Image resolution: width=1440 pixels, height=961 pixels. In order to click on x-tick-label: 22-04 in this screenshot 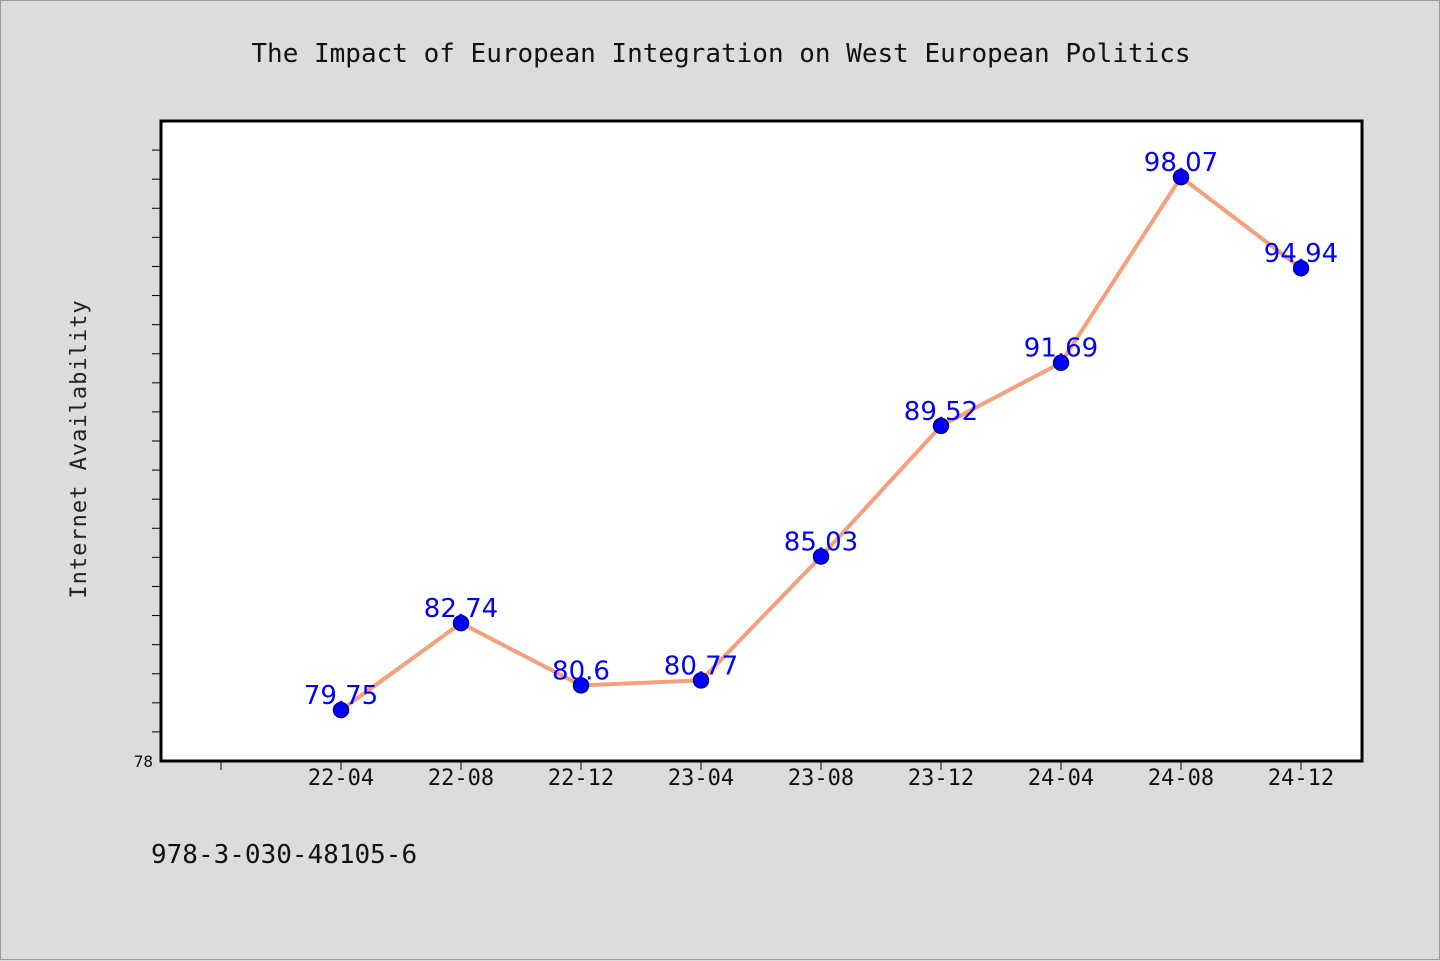, I will do `click(341, 778)`.